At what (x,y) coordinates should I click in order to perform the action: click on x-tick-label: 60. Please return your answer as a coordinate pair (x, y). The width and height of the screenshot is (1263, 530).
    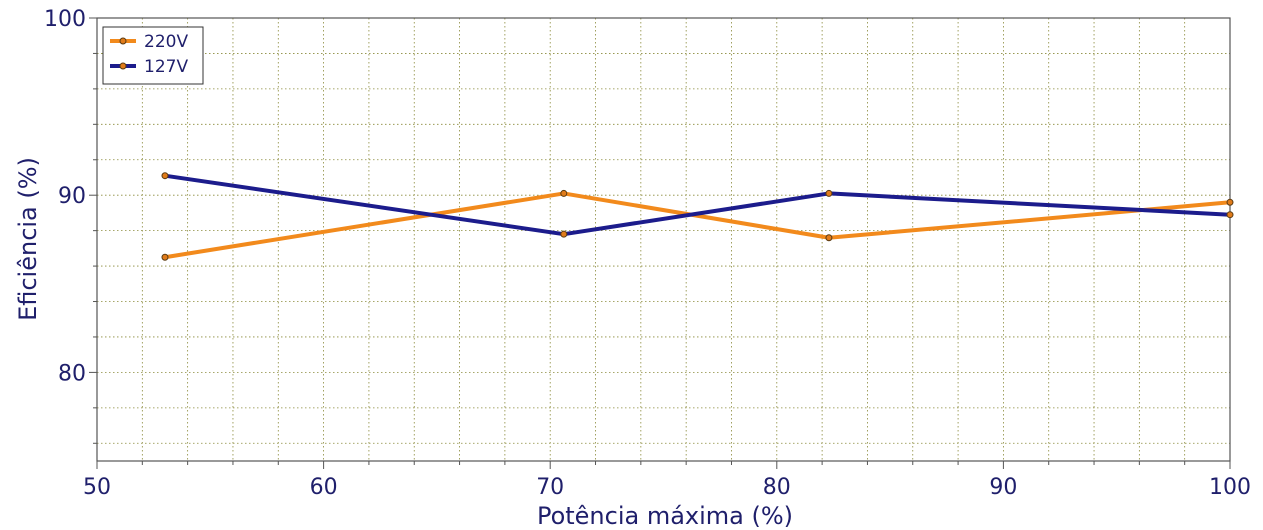
    Looking at the image, I should click on (324, 487).